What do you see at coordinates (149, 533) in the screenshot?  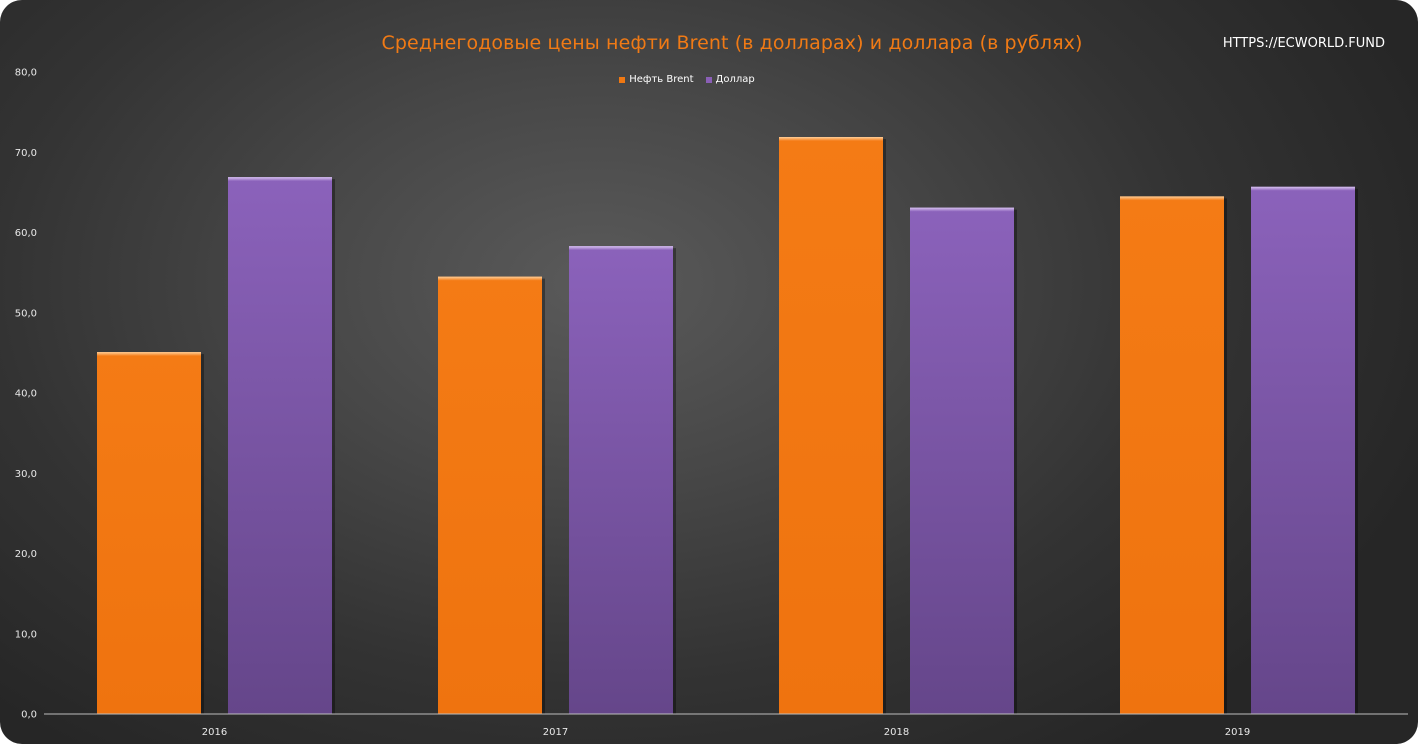 I see `bar-brent-2016` at bounding box center [149, 533].